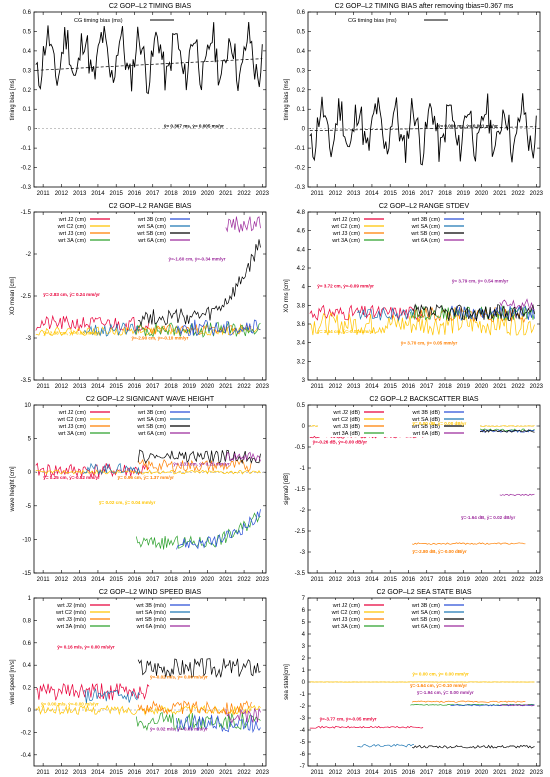 The width and height of the screenshot is (550, 777). Describe the element at coordinates (179, 677) in the screenshot. I see `annotation-text: ȳ=-0.02 m/s, ẏ= 0.00 m/s/yr` at that location.